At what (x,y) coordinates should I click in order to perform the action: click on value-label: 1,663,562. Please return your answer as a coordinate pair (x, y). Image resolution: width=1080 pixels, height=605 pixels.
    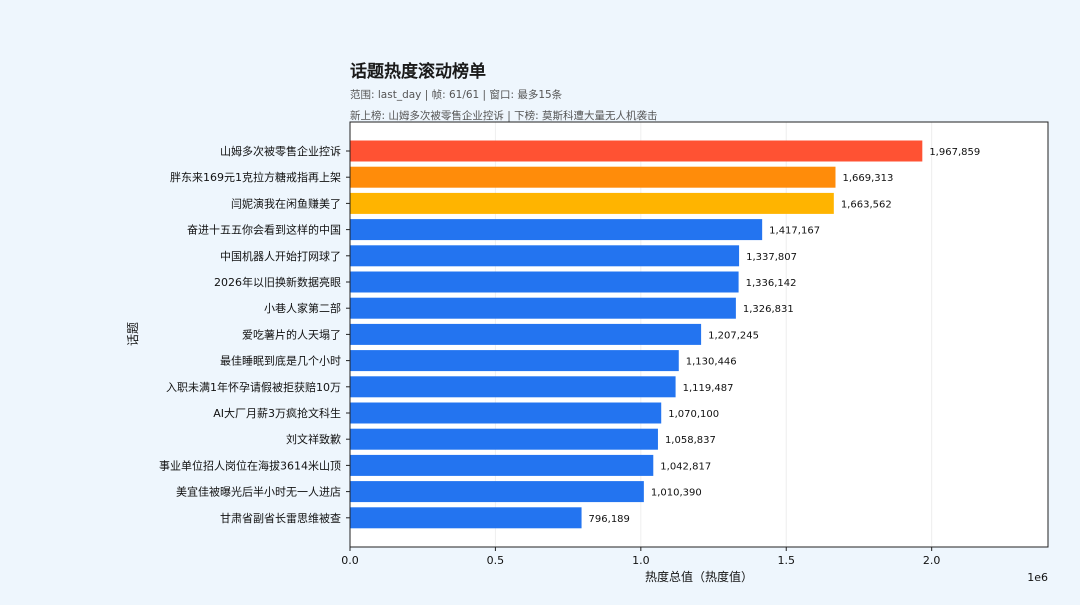
    Looking at the image, I should click on (866, 204).